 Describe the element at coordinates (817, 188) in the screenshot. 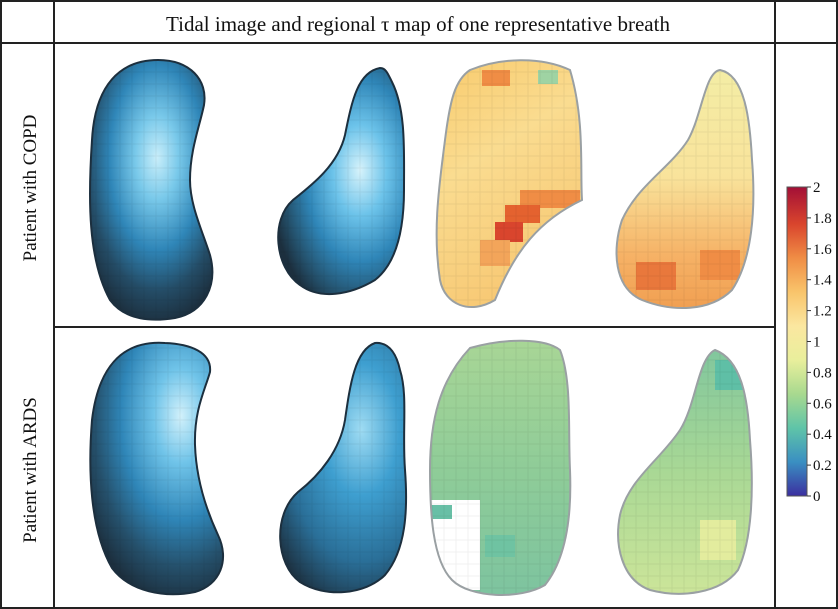

I see `colorbar-tick-label: 2` at that location.